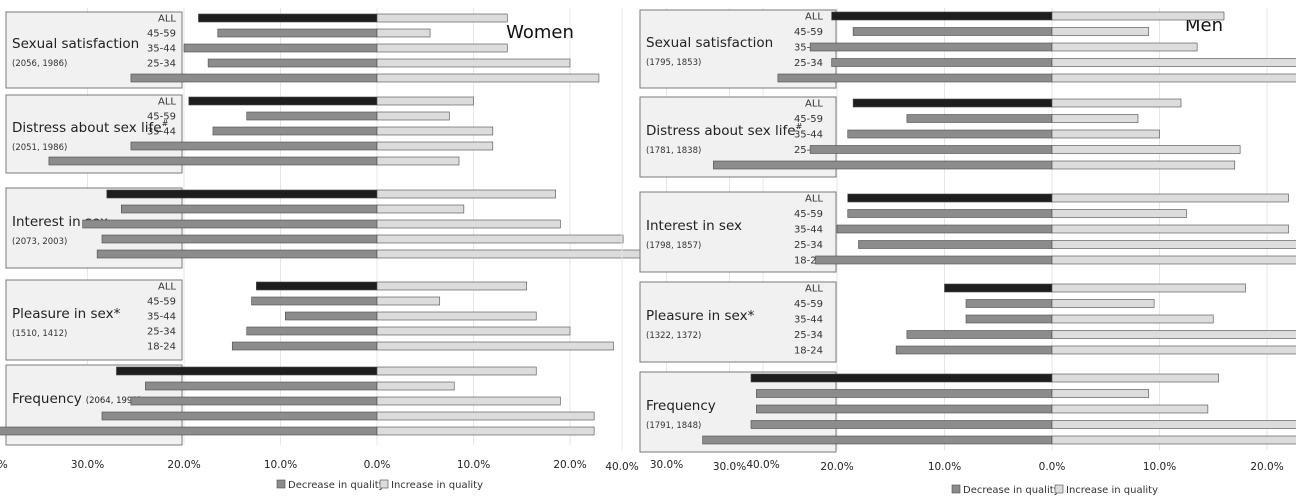 This screenshot has width=1296, height=499. Describe the element at coordinates (681, 406) in the screenshot. I see `measure-name: Frequency` at that location.